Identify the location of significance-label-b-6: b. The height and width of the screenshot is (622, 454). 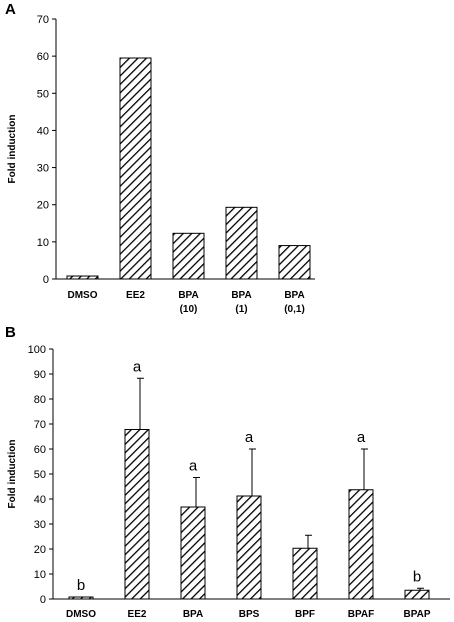
(417, 576).